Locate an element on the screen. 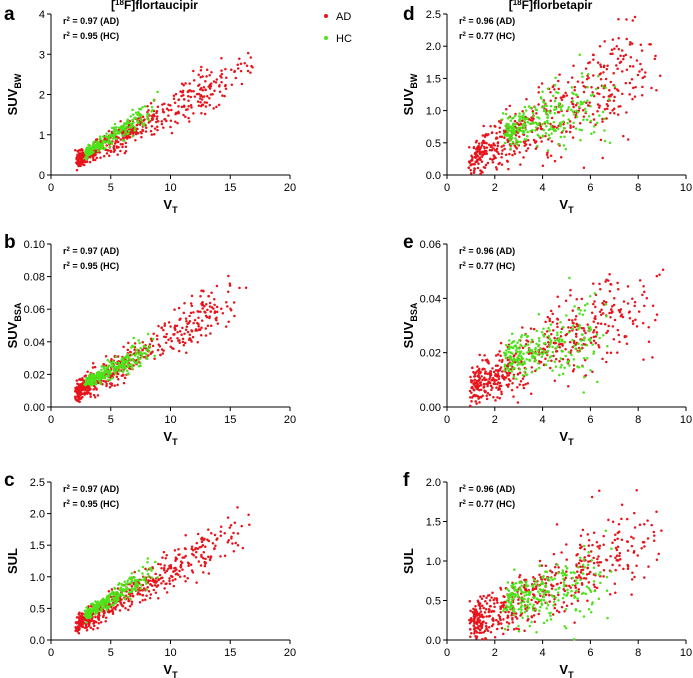 This screenshot has width=693, height=678. r2-annotation: r2 = 0.95 (HC) is located at coordinates (91, 36).